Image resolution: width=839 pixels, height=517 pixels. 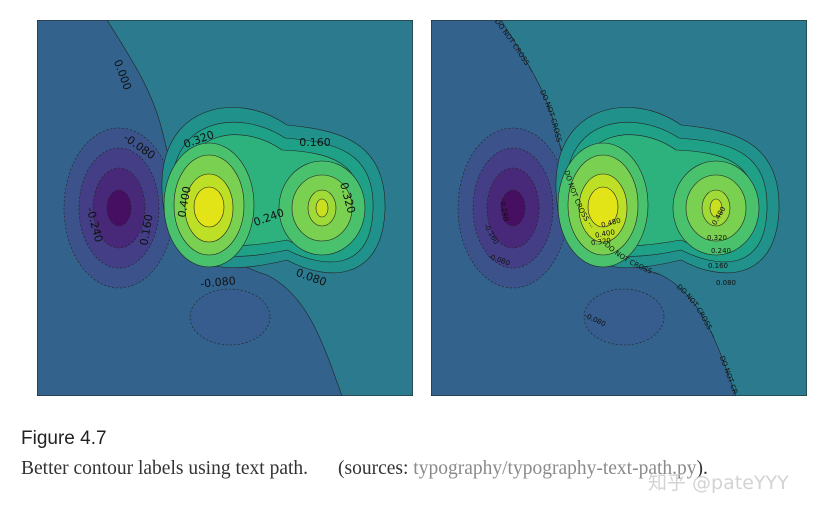 I want to click on source-suffix: )., so click(x=702, y=468).